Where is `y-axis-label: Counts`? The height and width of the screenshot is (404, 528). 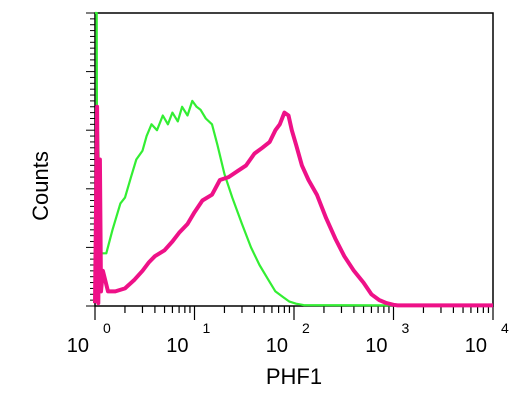
y-axis-label: Counts is located at coordinates (40, 186).